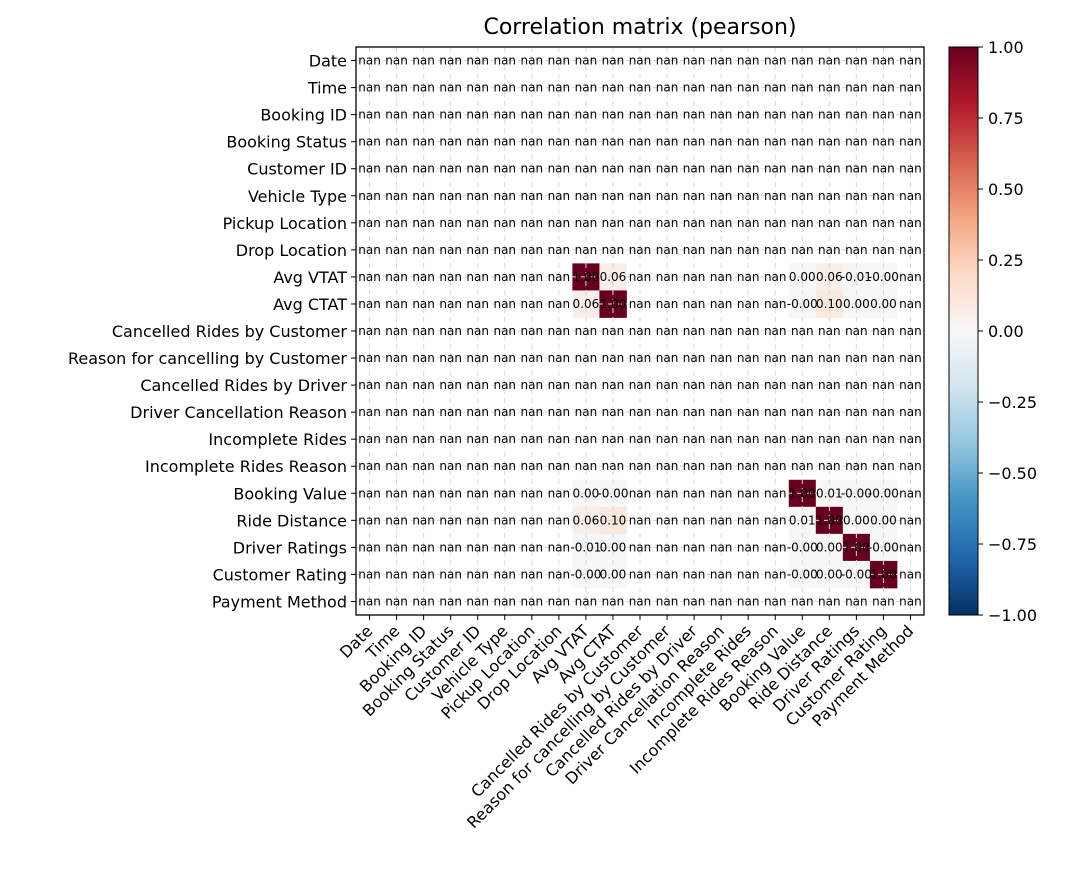 This screenshot has width=1065, height=893. I want to click on colorbar-tick-label: 0.00, so click(1006, 331).